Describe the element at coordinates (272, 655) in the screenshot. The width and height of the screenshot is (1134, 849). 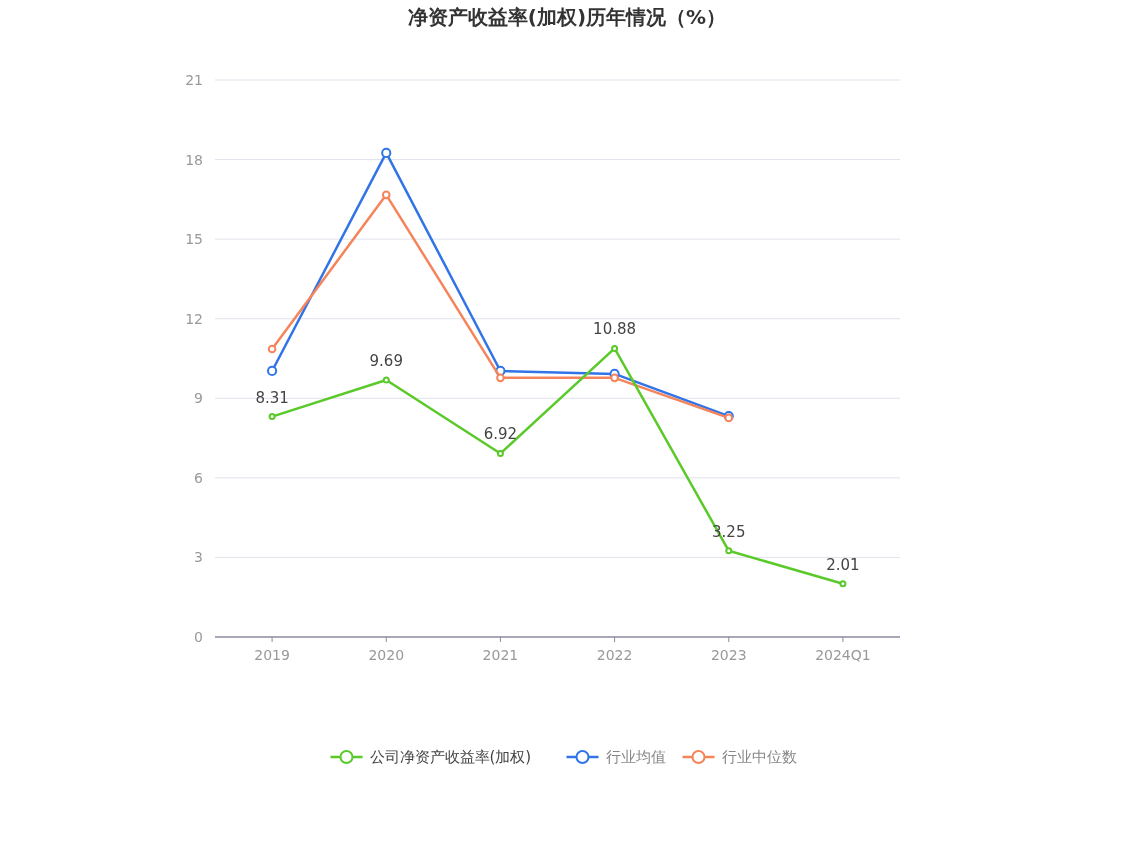
I see `x-tick-label: 2019` at that location.